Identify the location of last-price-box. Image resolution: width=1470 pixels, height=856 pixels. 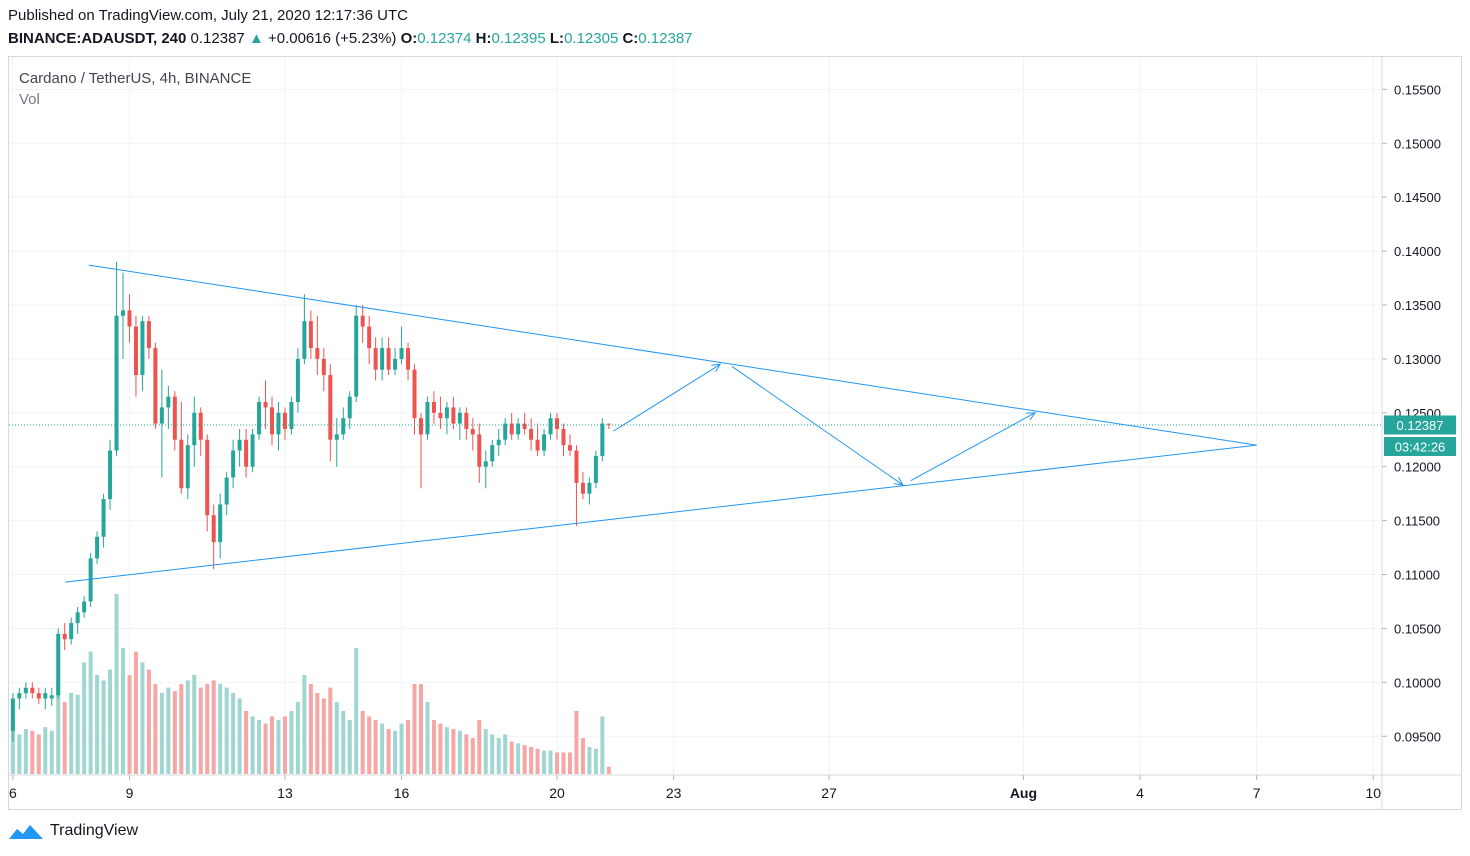
(1420, 425).